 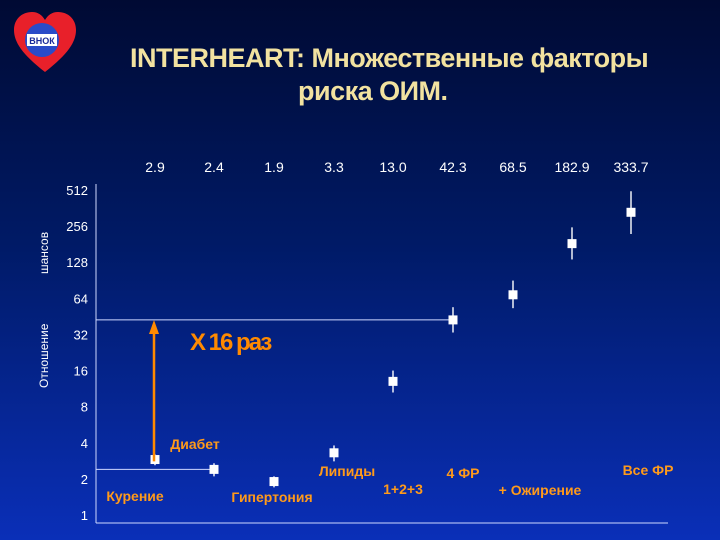 What do you see at coordinates (214, 167) in the screenshot?
I see `top-value-label: 2.4` at bounding box center [214, 167].